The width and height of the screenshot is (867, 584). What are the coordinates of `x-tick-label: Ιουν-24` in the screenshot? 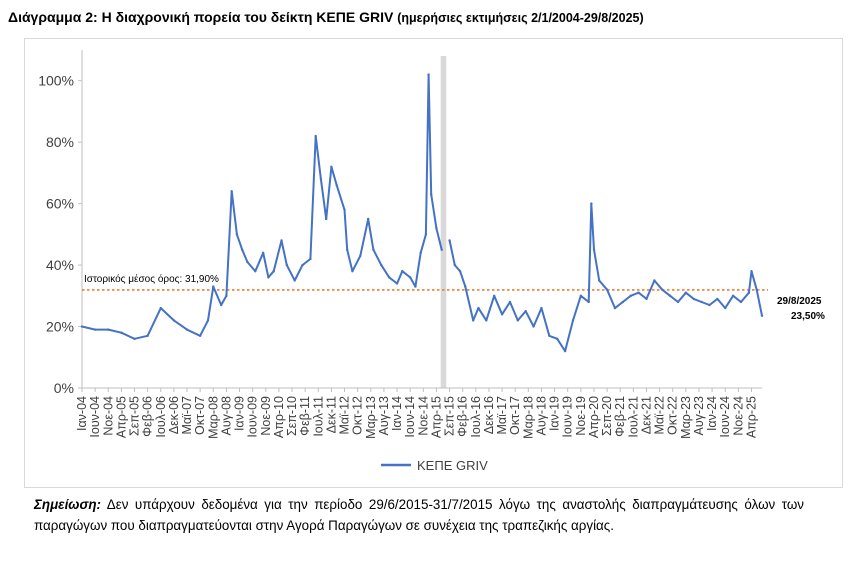 It's located at (725, 417).